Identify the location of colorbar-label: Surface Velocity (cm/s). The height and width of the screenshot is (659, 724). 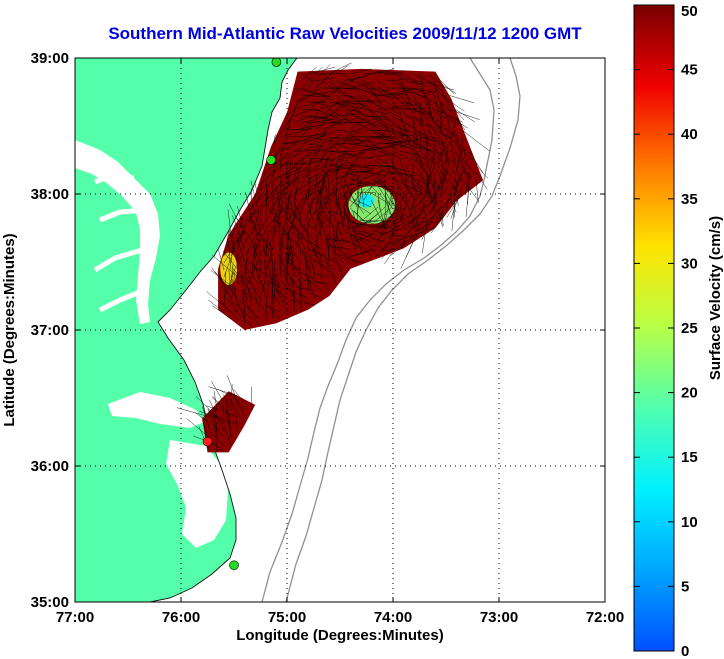
(715, 298).